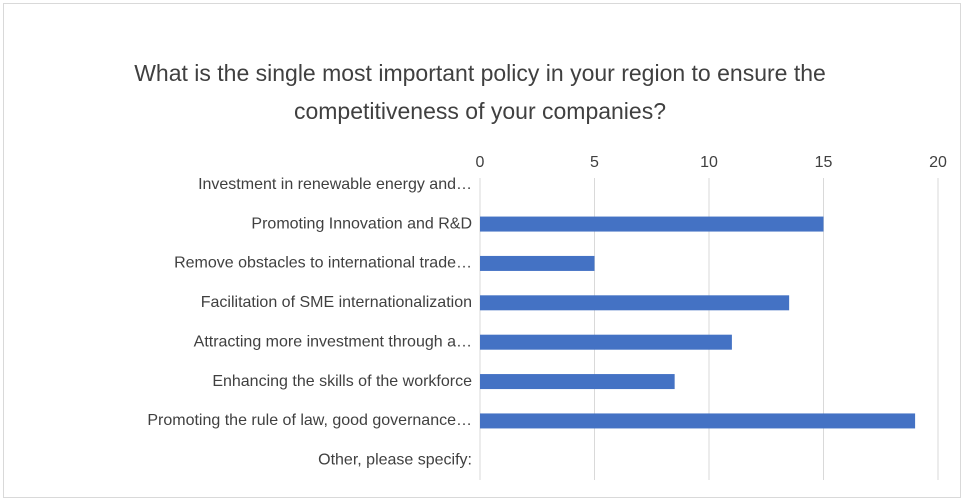 The height and width of the screenshot is (503, 968). I want to click on y-tick-label: Facilitation of SME internationalization, so click(336, 302).